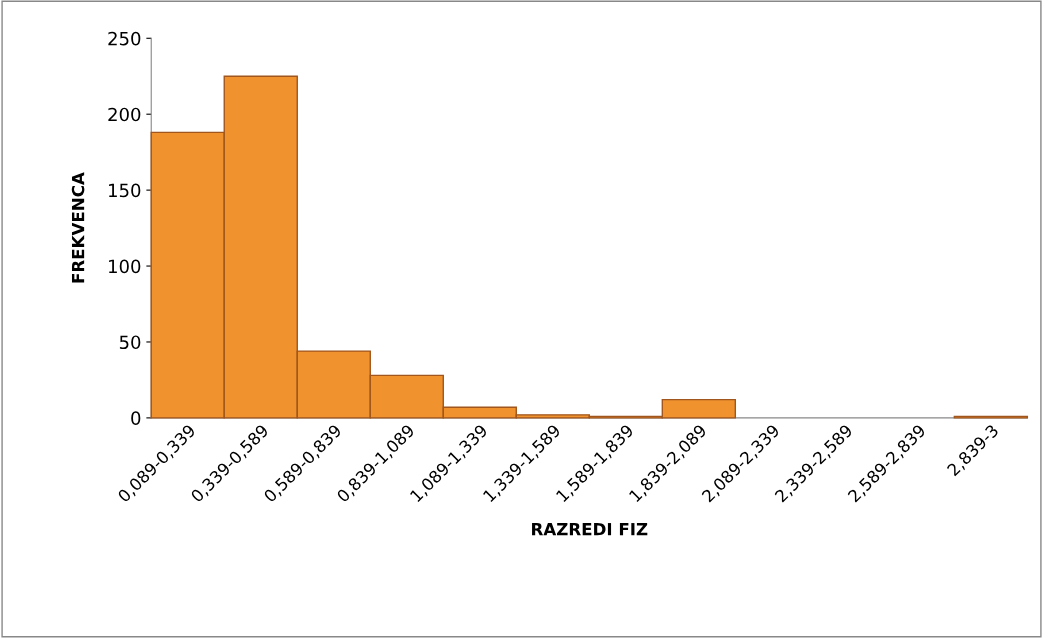  What do you see at coordinates (125, 266) in the screenshot?
I see `y-tick-label: 100` at bounding box center [125, 266].